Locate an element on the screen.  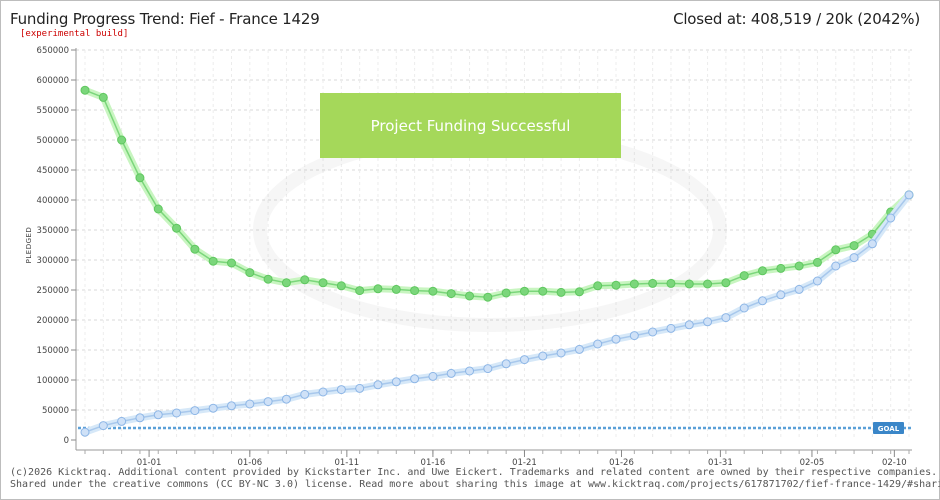
y-tick-label: 550000 is located at coordinates (53, 111).